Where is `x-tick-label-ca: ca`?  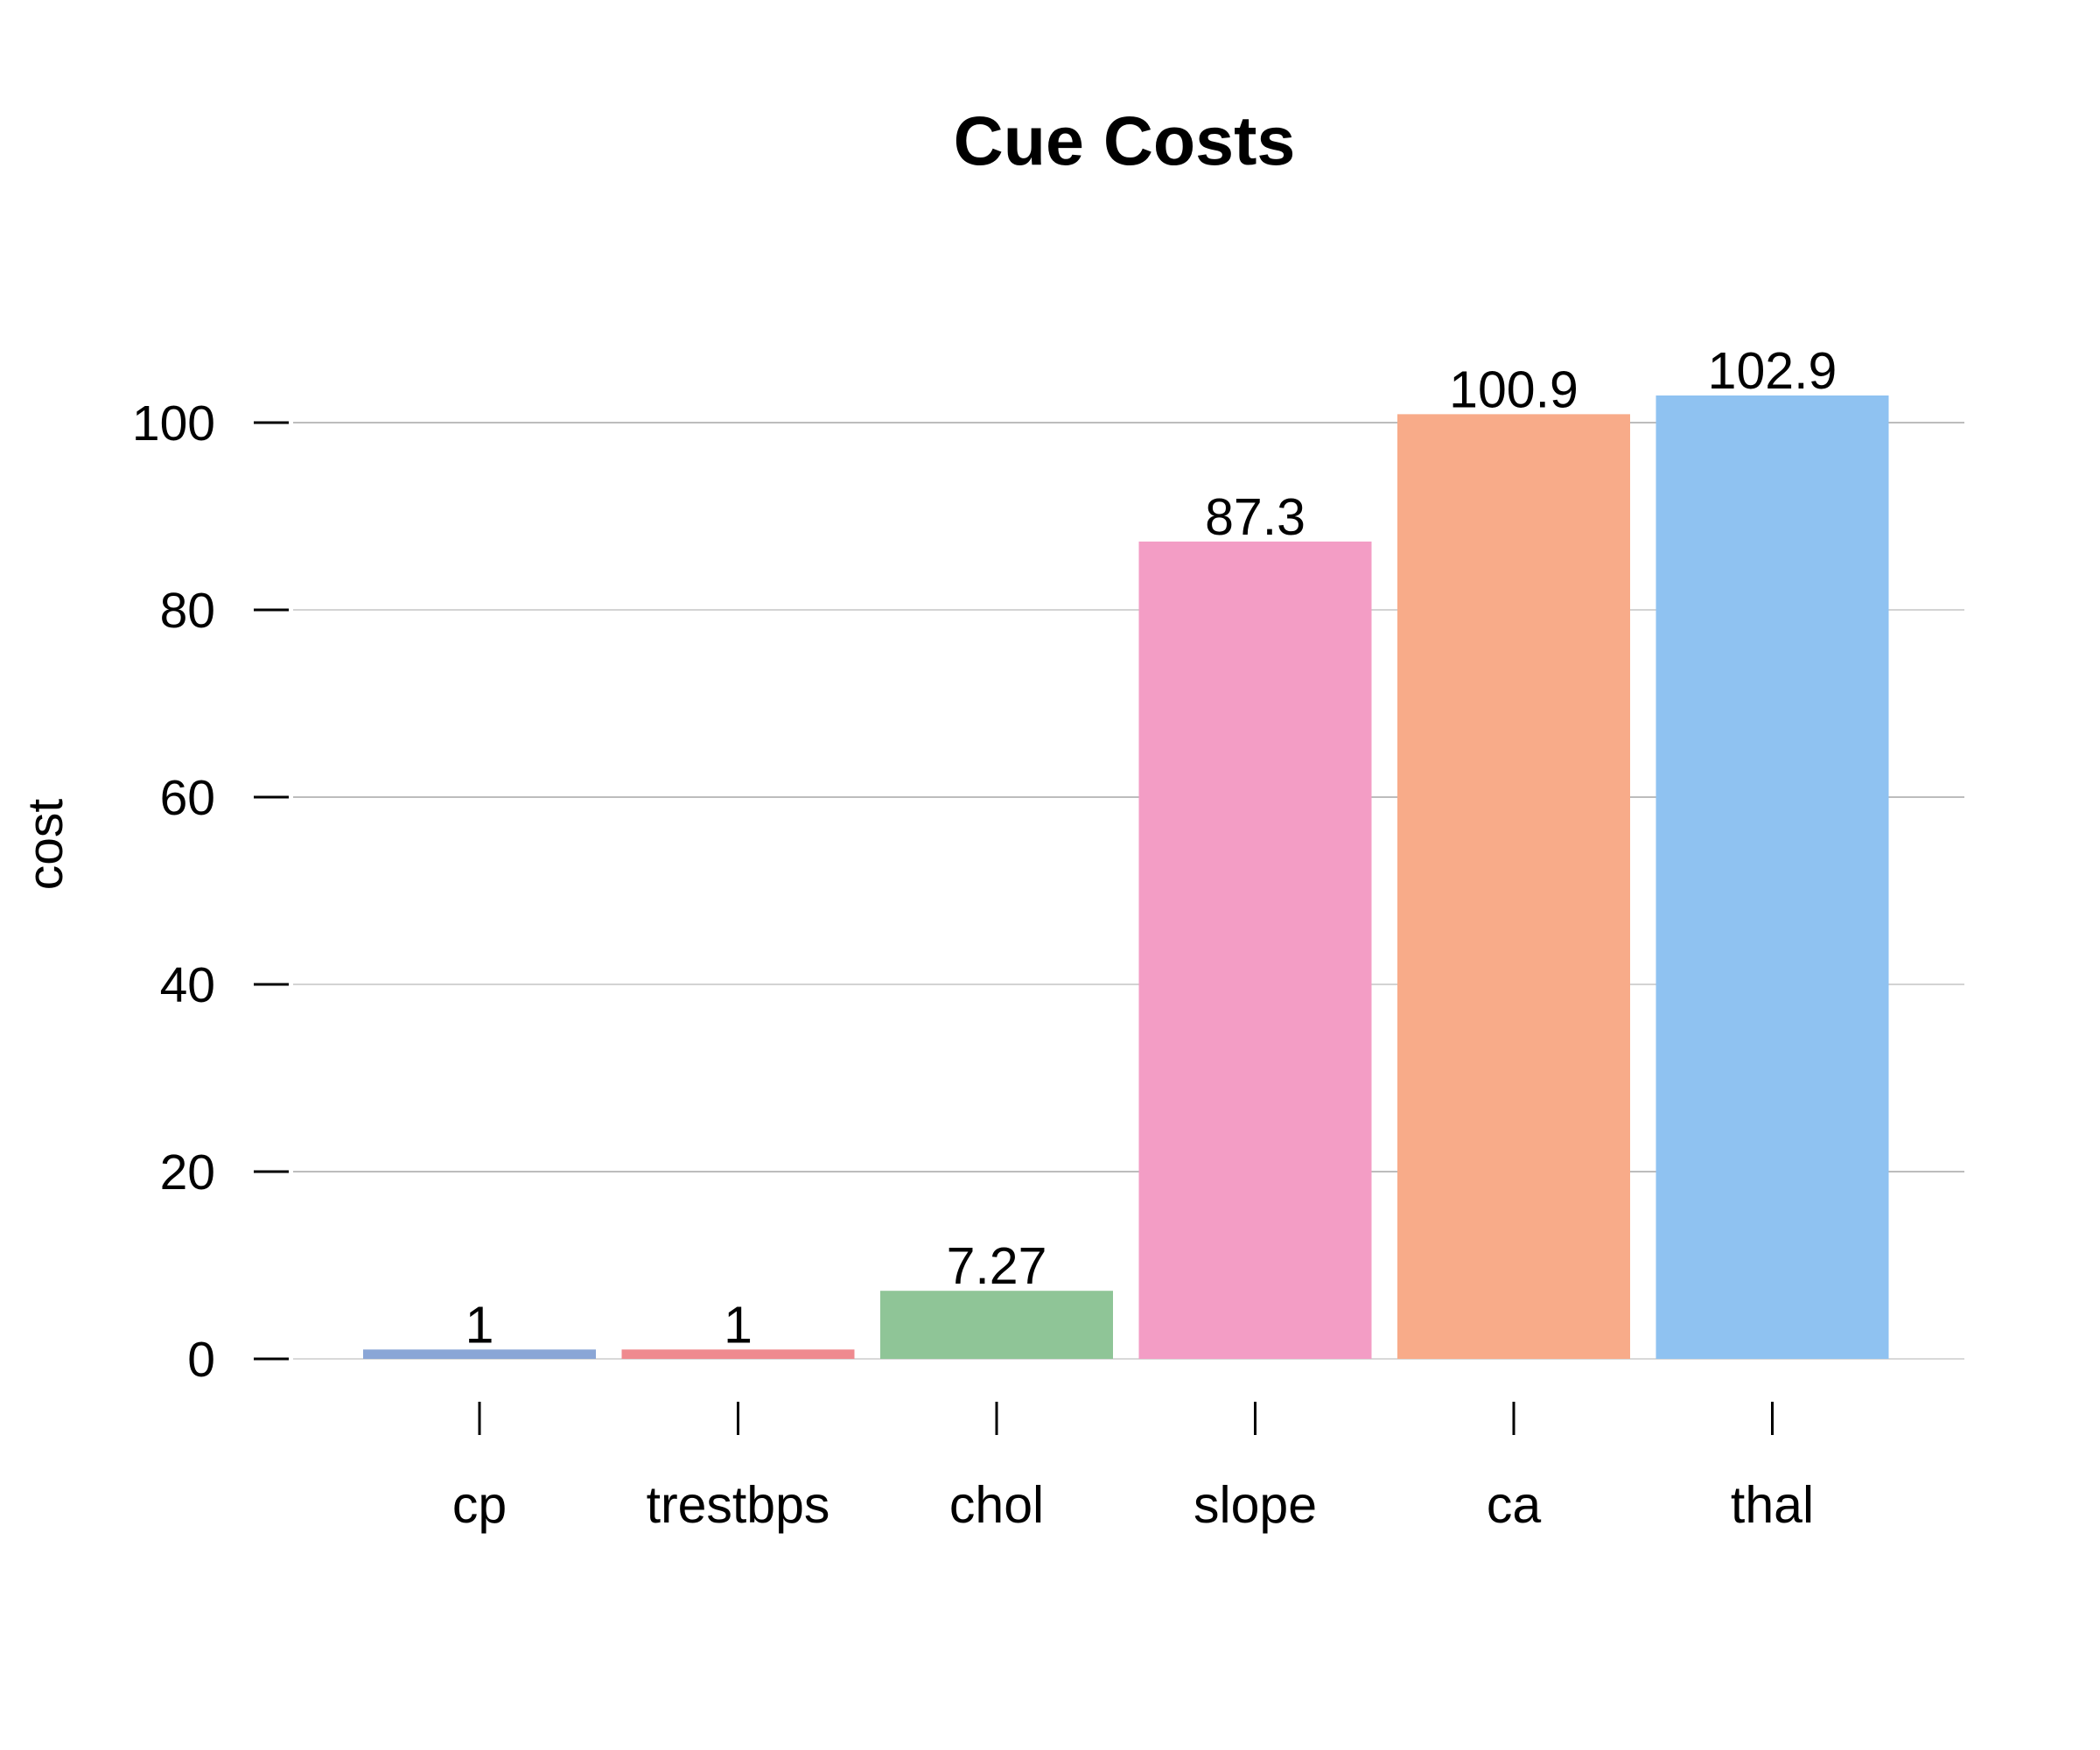 x-tick-label-ca: ca is located at coordinates (1514, 1505).